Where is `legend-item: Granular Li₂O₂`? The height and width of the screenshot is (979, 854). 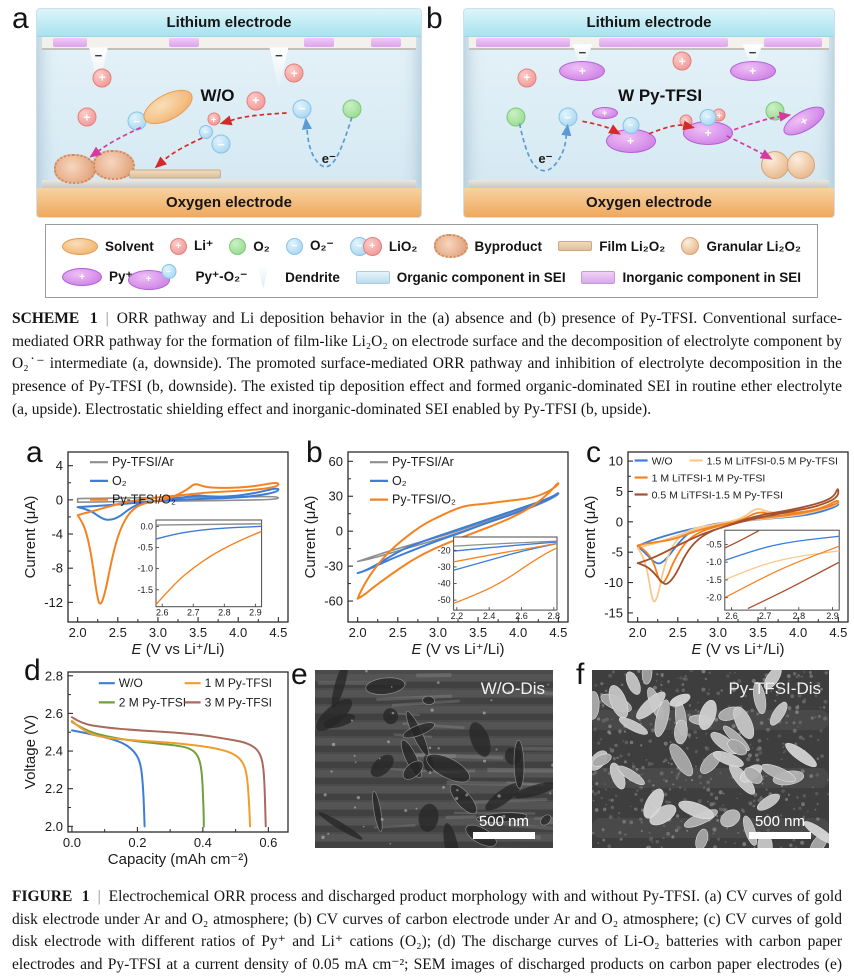
legend-item: Granular Li₂O₂ is located at coordinates (741, 246).